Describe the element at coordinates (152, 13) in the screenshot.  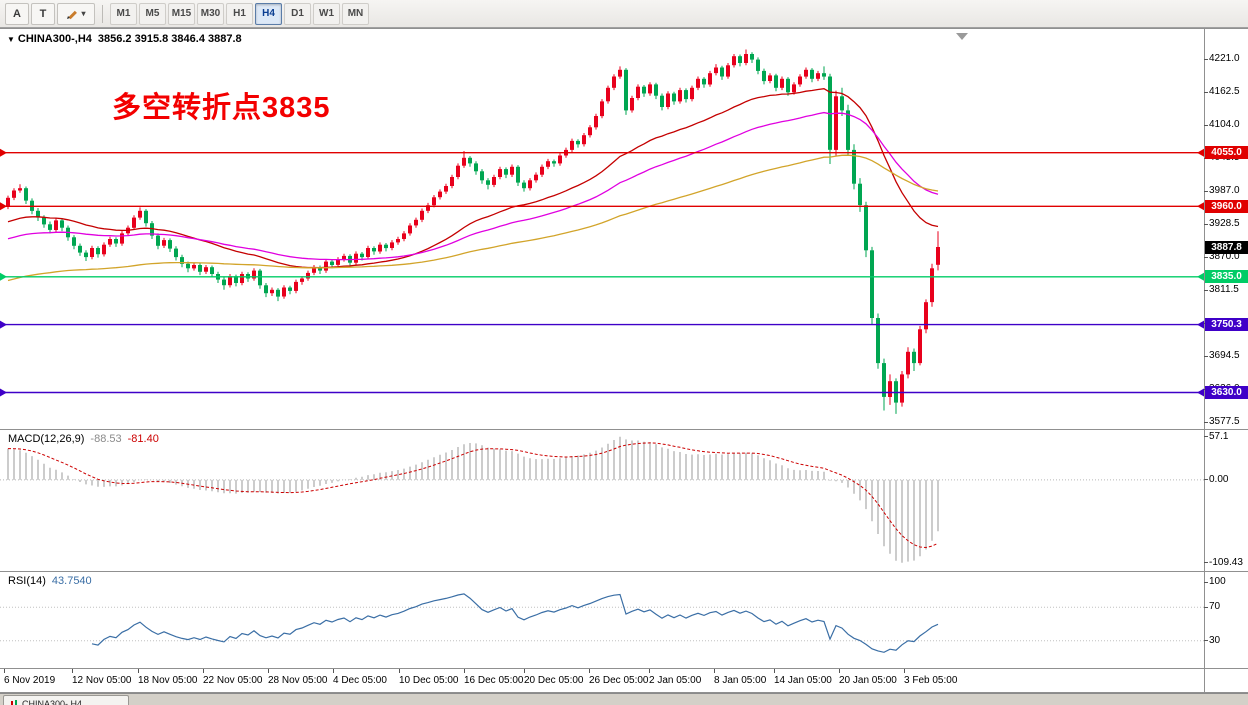
I see `tf-button-m5: M5` at that location.